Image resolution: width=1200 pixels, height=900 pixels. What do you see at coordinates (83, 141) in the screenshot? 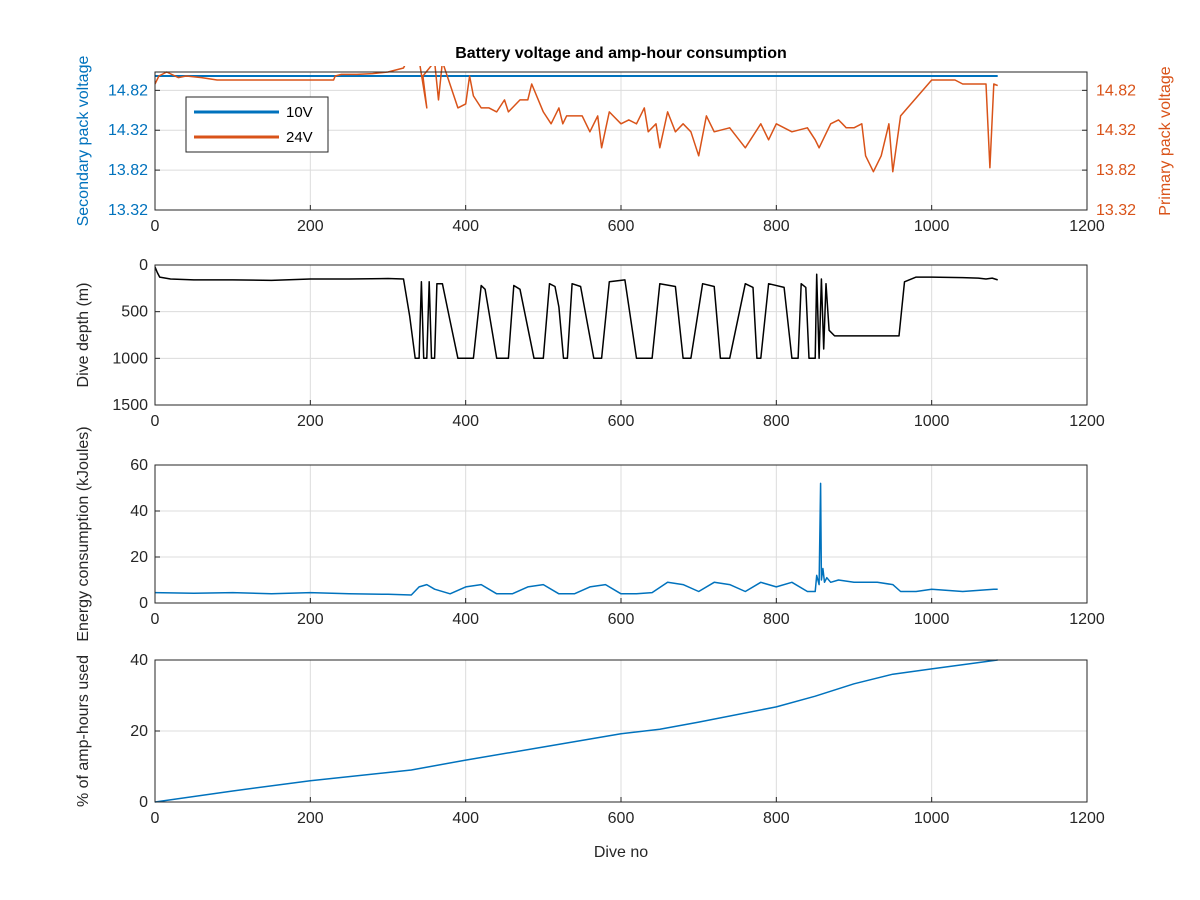
I see `y-axis-label: Secondary pack voltage` at bounding box center [83, 141].